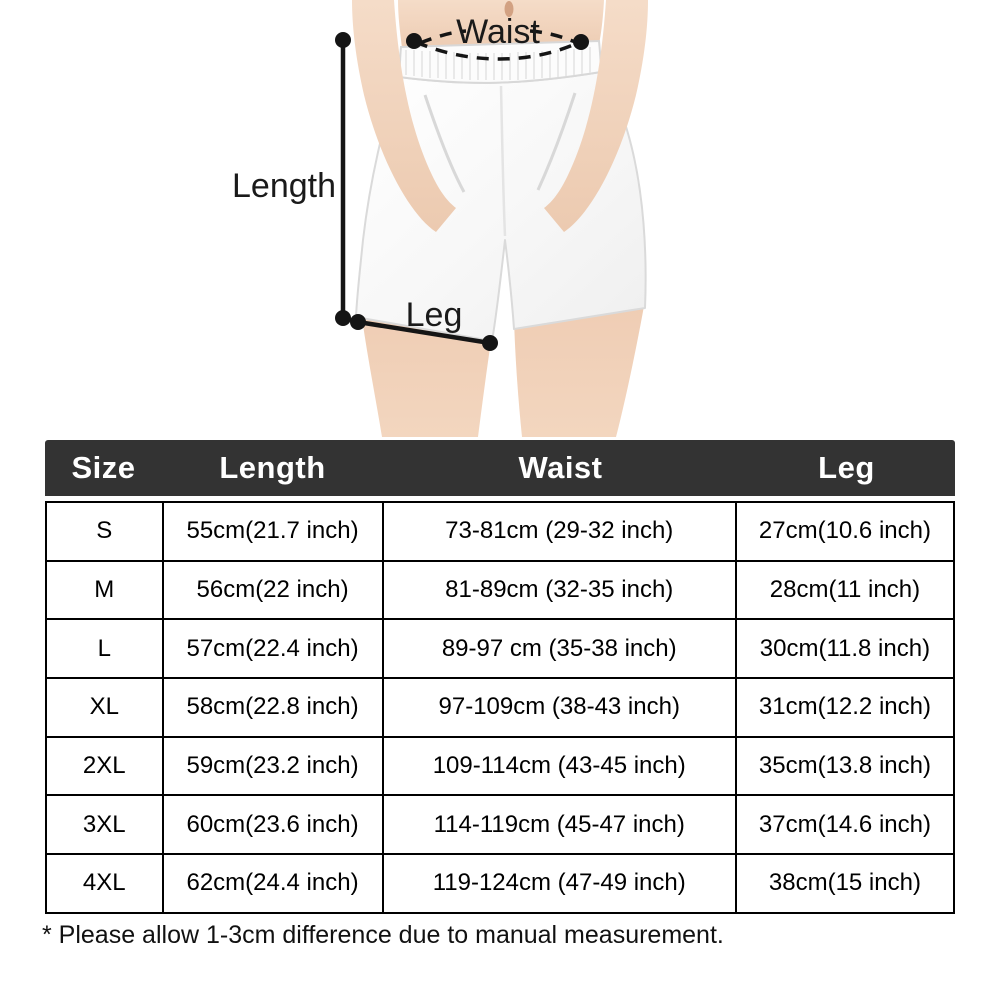 The height and width of the screenshot is (1000, 1000). I want to click on cell-leg: 37cm(14.6 inch), so click(844, 824).